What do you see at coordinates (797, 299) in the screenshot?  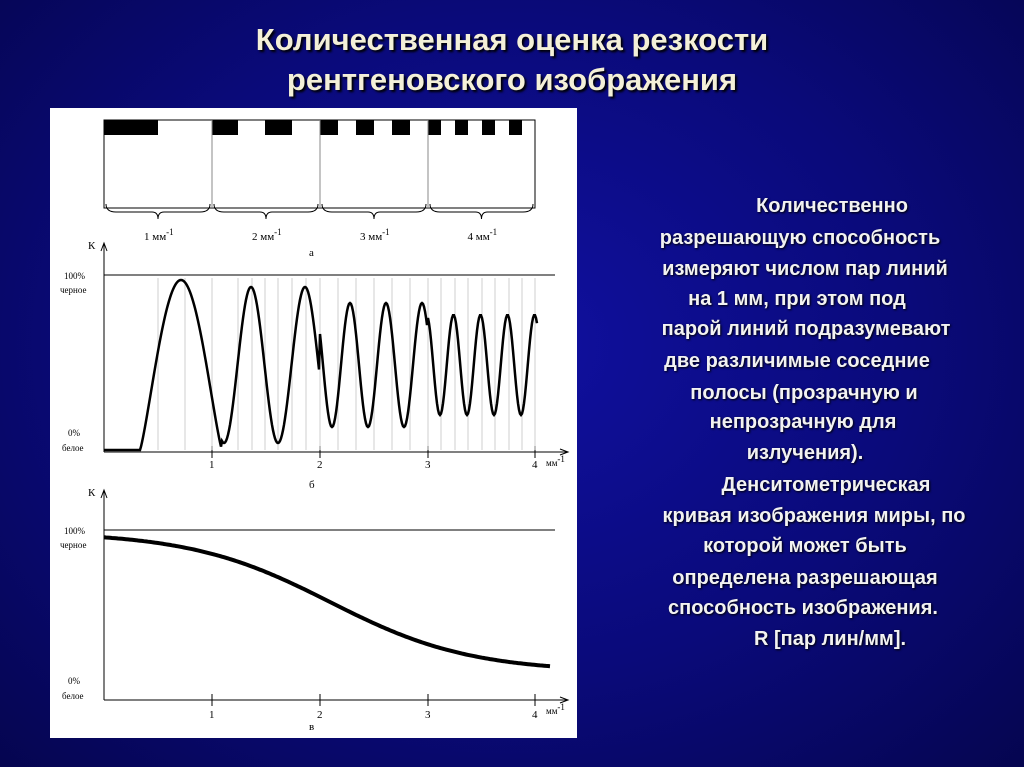 I see `text-line: на 1 мм, при этом под` at bounding box center [797, 299].